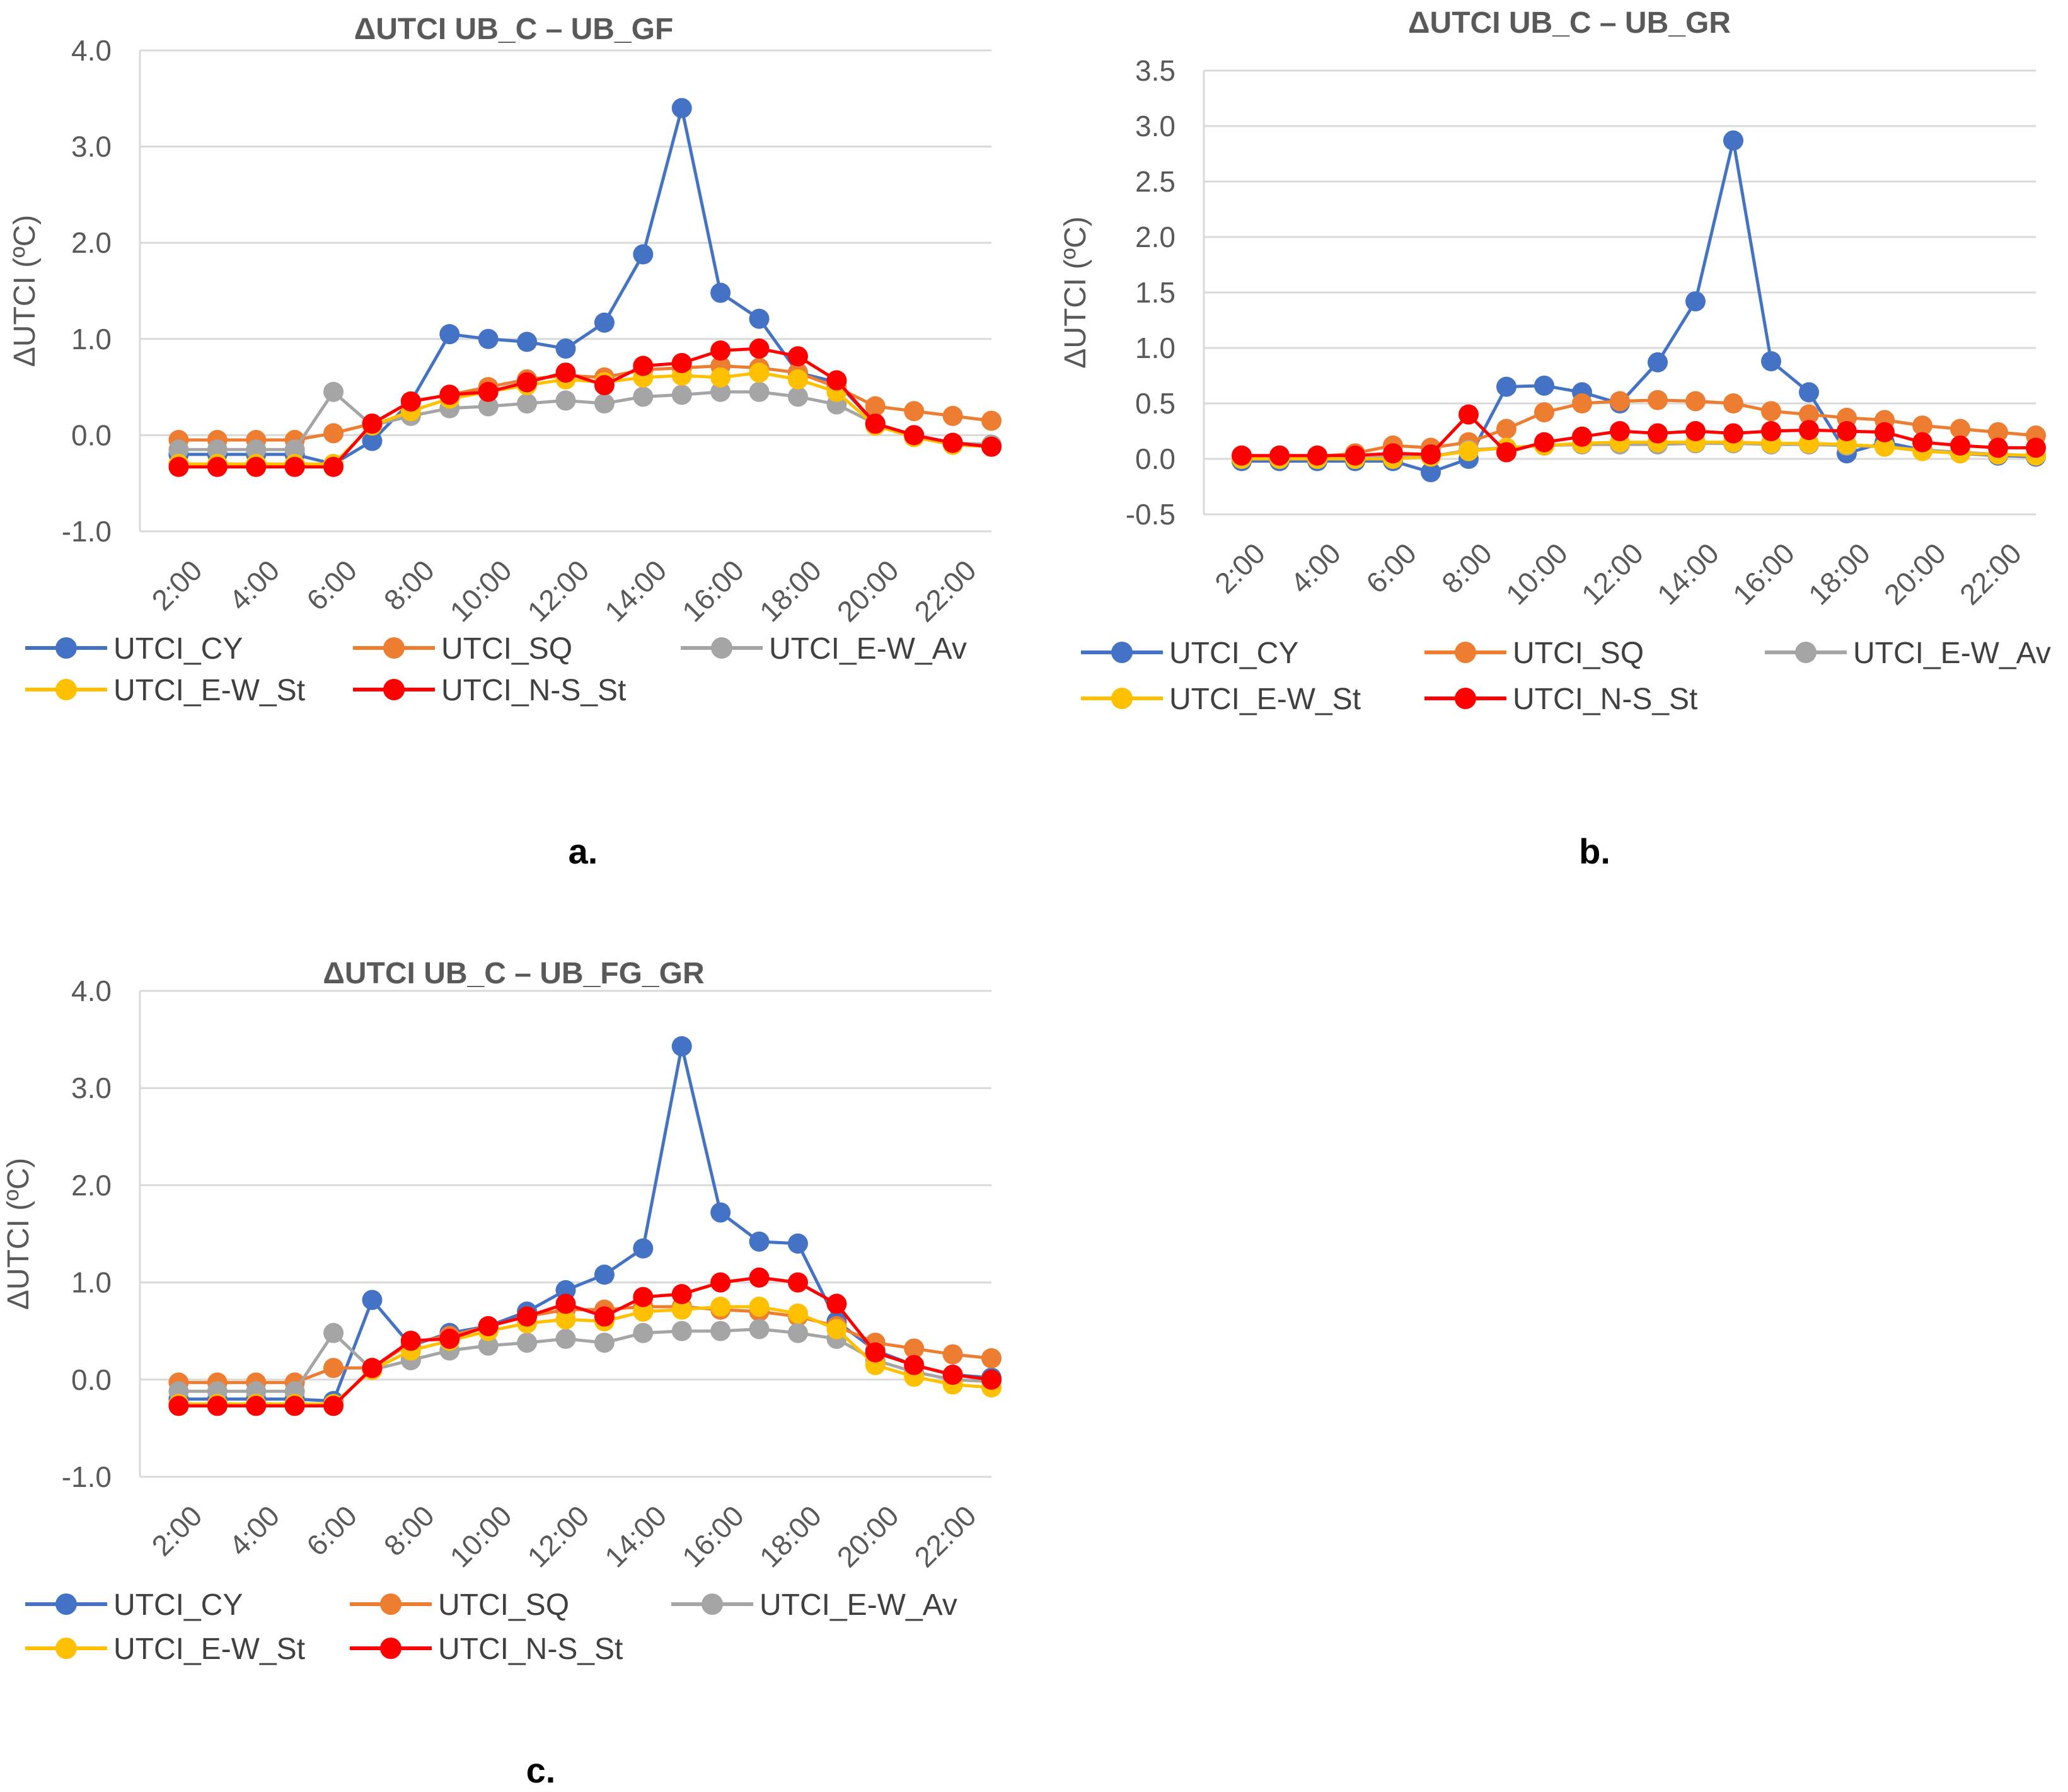 The image size is (2068, 1792). Describe the element at coordinates (178, 1605) in the screenshot. I see `legend-label: UTCI_CY` at that location.